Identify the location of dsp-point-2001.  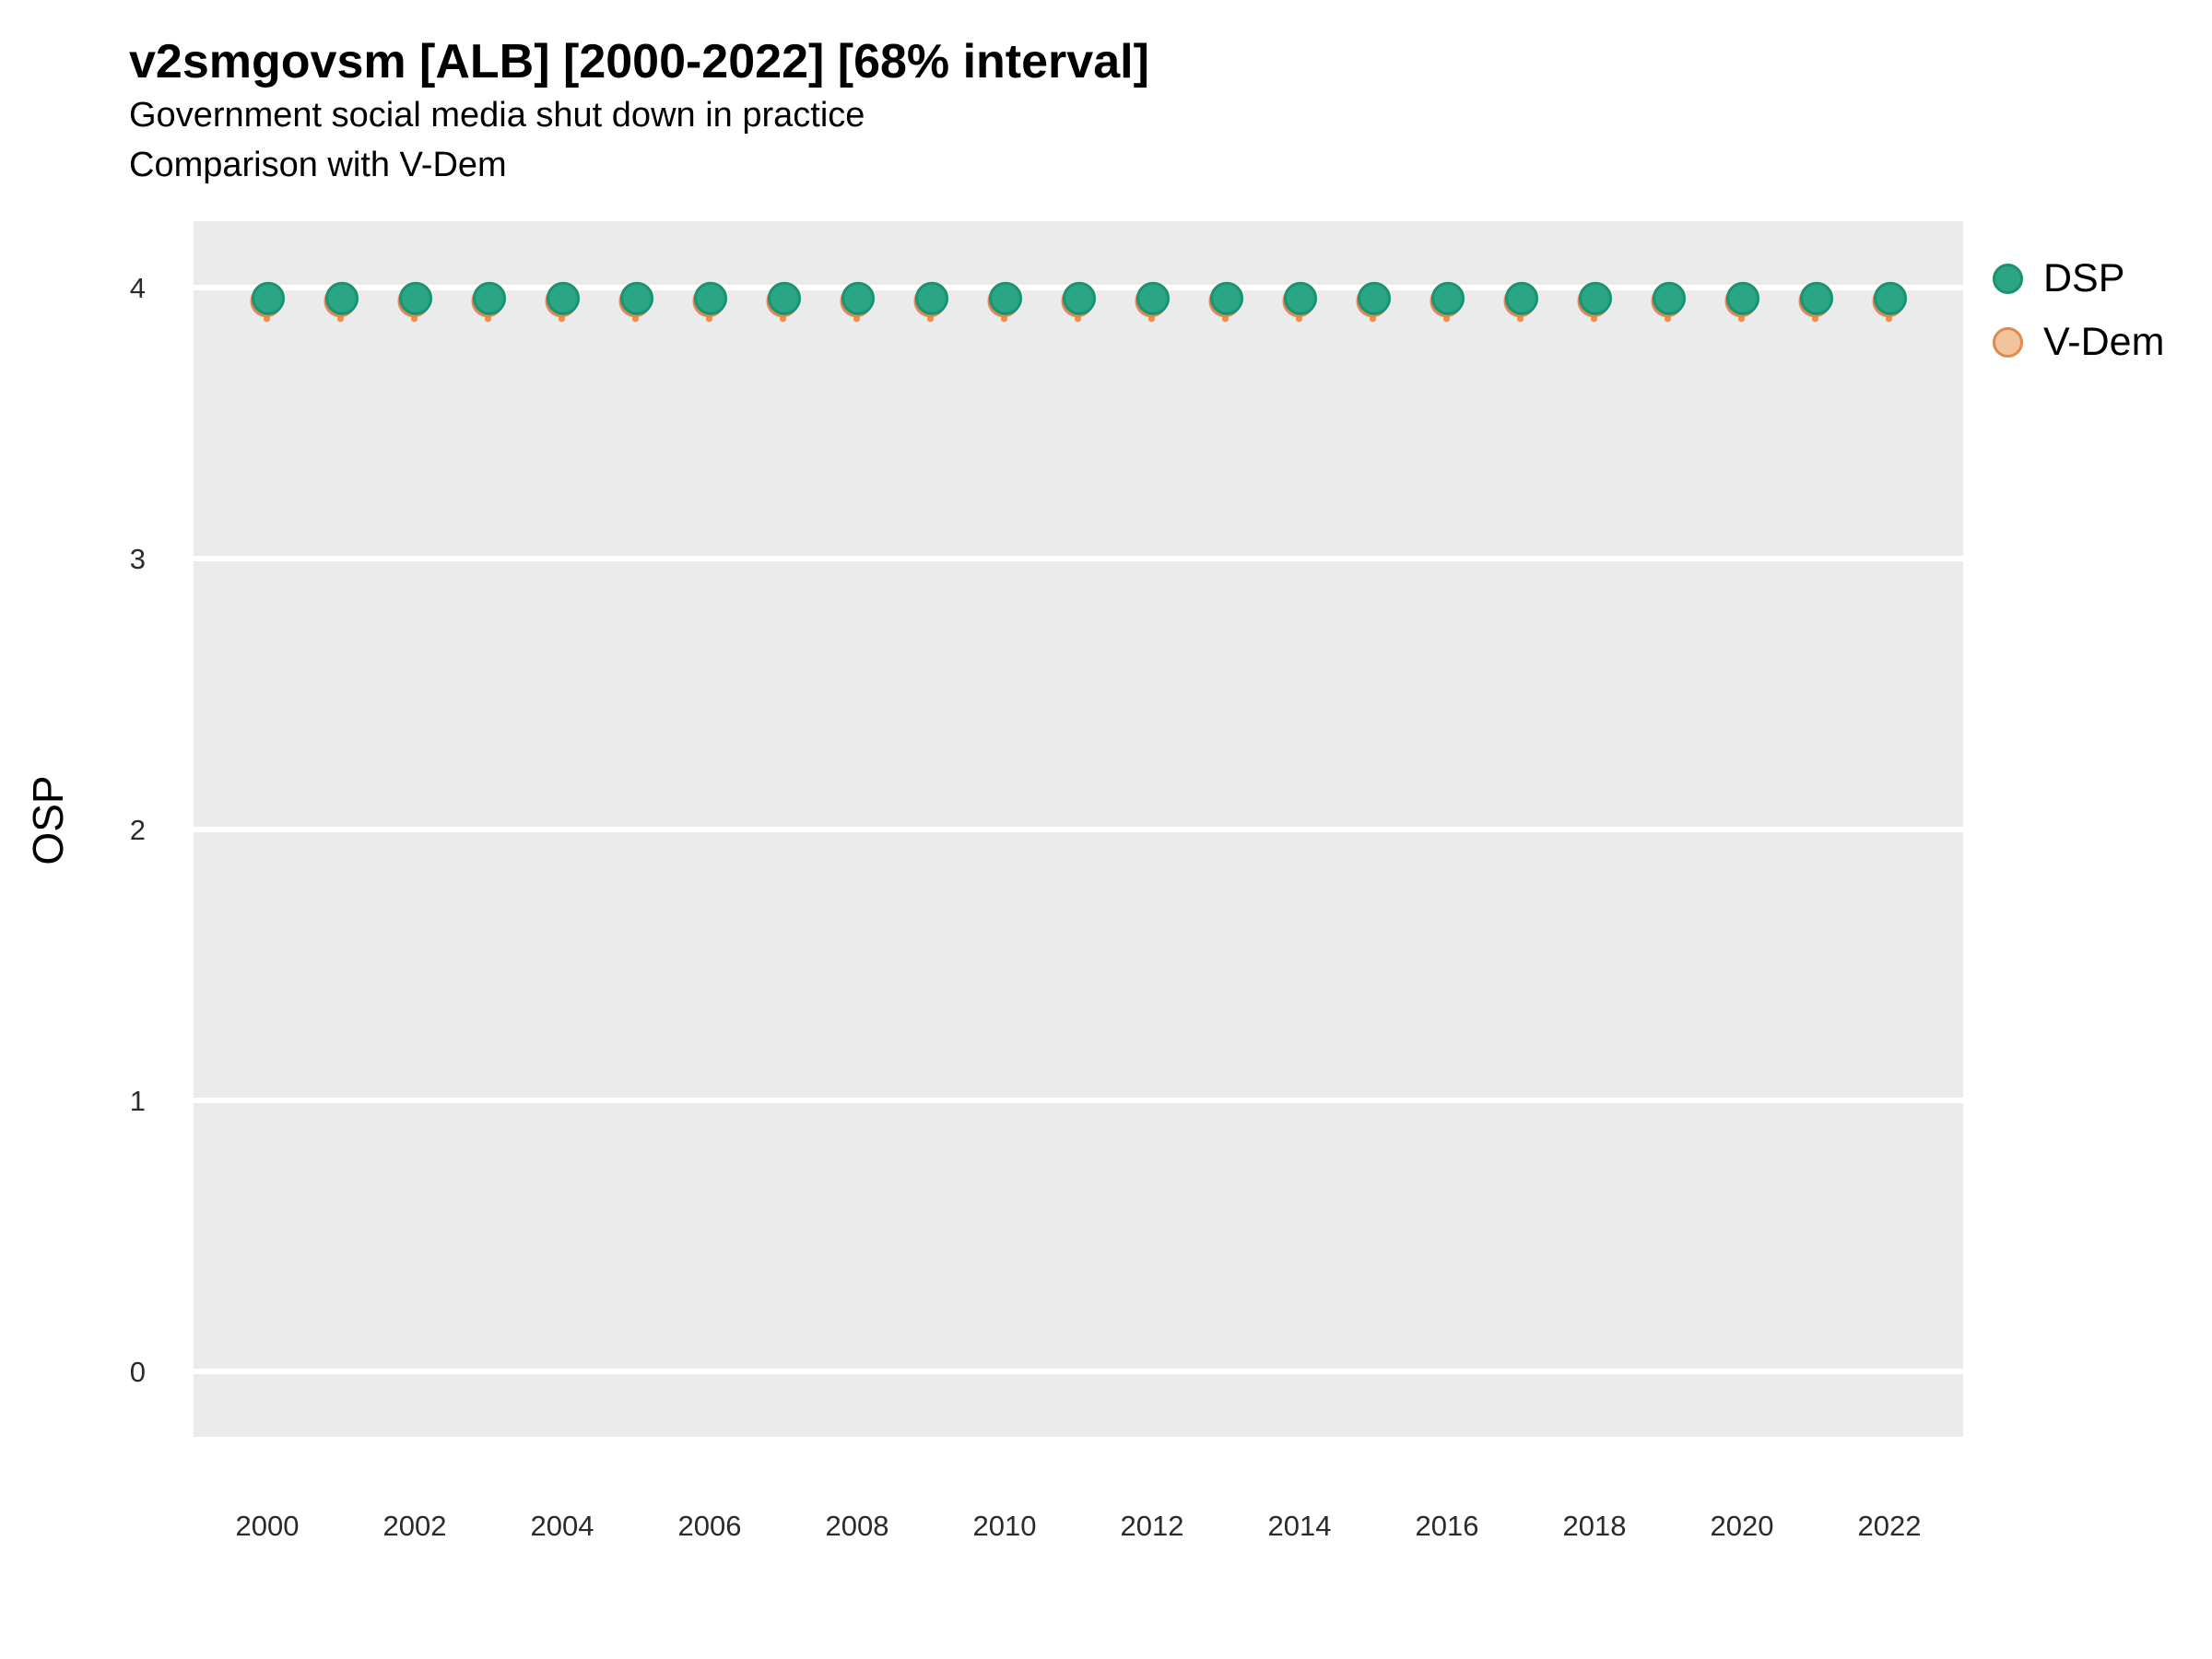
(342, 298).